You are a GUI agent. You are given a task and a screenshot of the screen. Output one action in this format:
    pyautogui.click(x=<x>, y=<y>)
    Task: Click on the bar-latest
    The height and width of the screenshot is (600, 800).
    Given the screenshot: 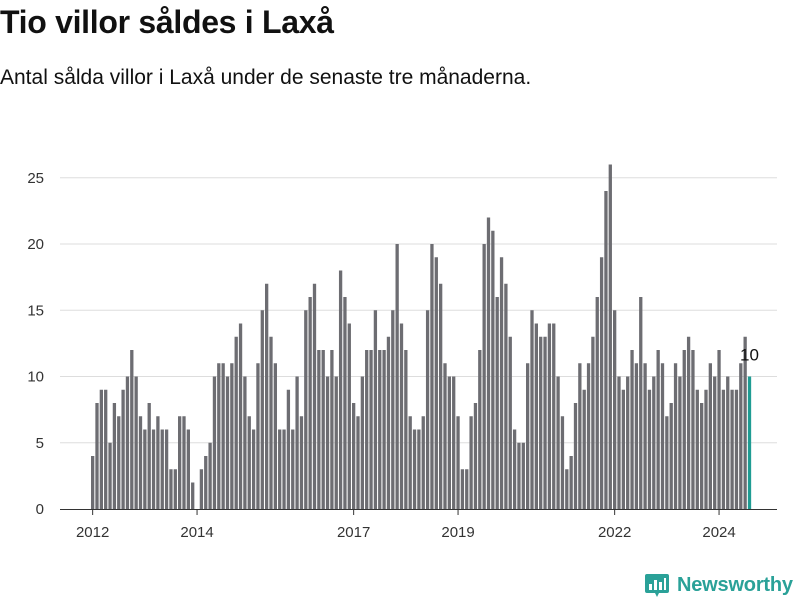 What is the action you would take?
    pyautogui.click(x=749, y=442)
    